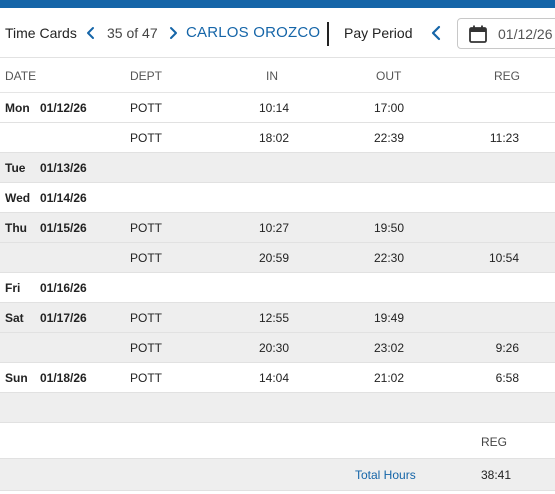  What do you see at coordinates (274, 138) in the screenshot?
I see `in-time-cell: 18:02` at bounding box center [274, 138].